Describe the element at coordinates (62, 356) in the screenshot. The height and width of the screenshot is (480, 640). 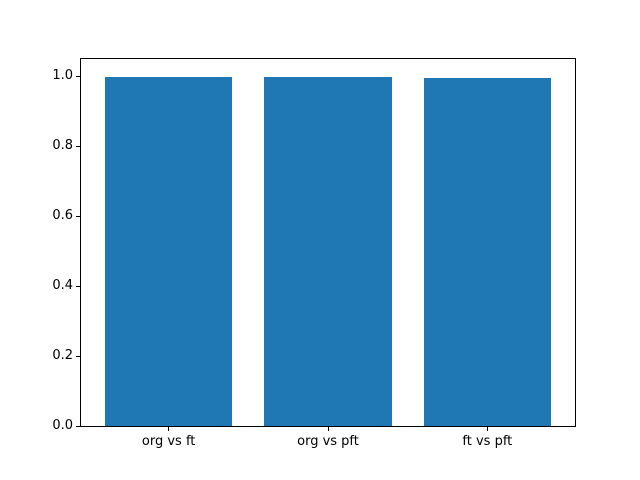
I see `y-tick-label: 0.2` at that location.